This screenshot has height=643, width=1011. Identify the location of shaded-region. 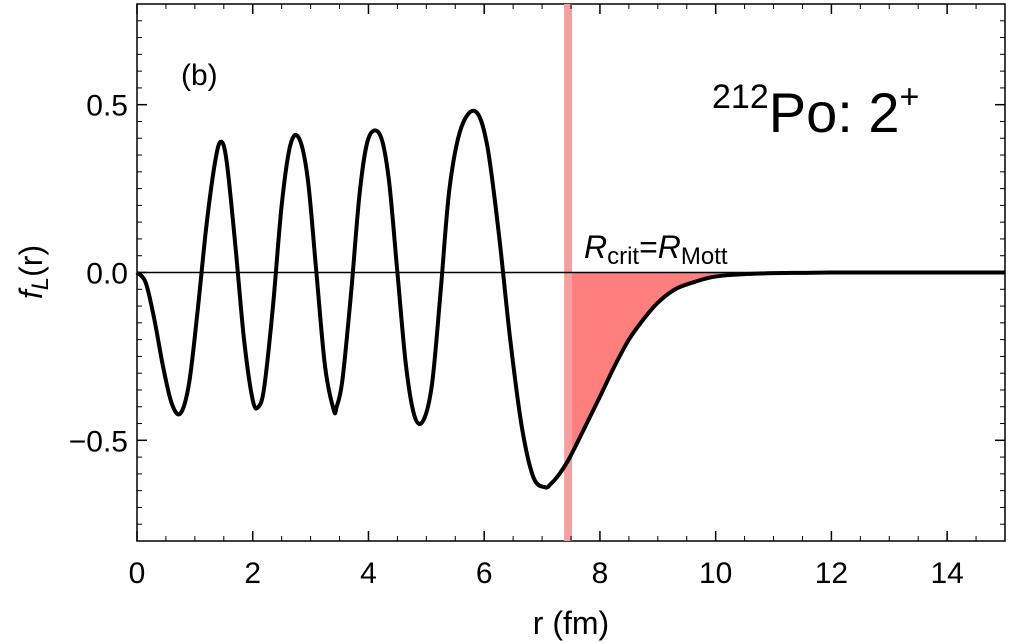
(786, 366).